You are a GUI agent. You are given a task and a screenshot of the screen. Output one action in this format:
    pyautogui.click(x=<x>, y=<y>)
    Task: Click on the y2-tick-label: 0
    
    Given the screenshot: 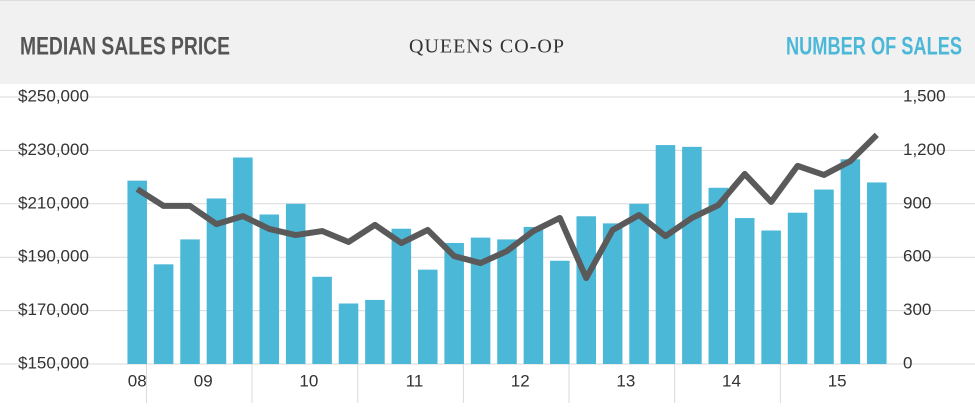 What is the action you would take?
    pyautogui.click(x=907, y=362)
    